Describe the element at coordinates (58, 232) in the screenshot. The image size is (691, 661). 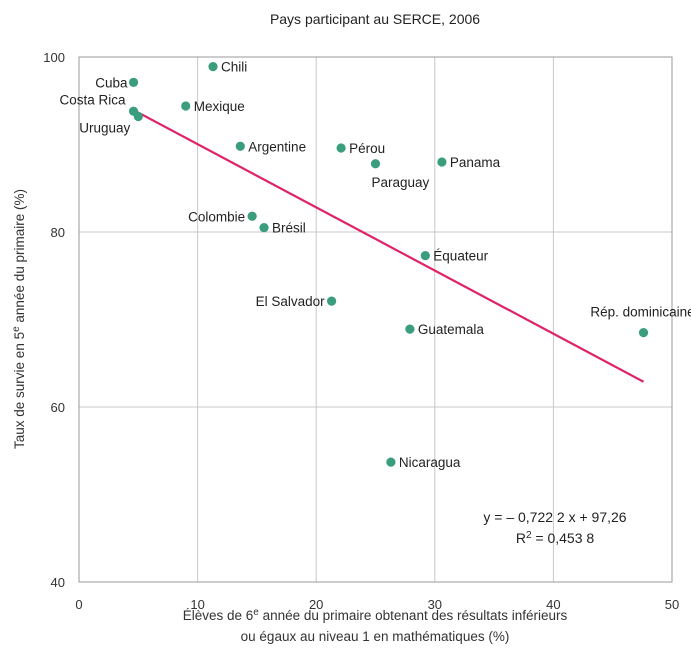
I see `y-tick-label: 80` at that location.